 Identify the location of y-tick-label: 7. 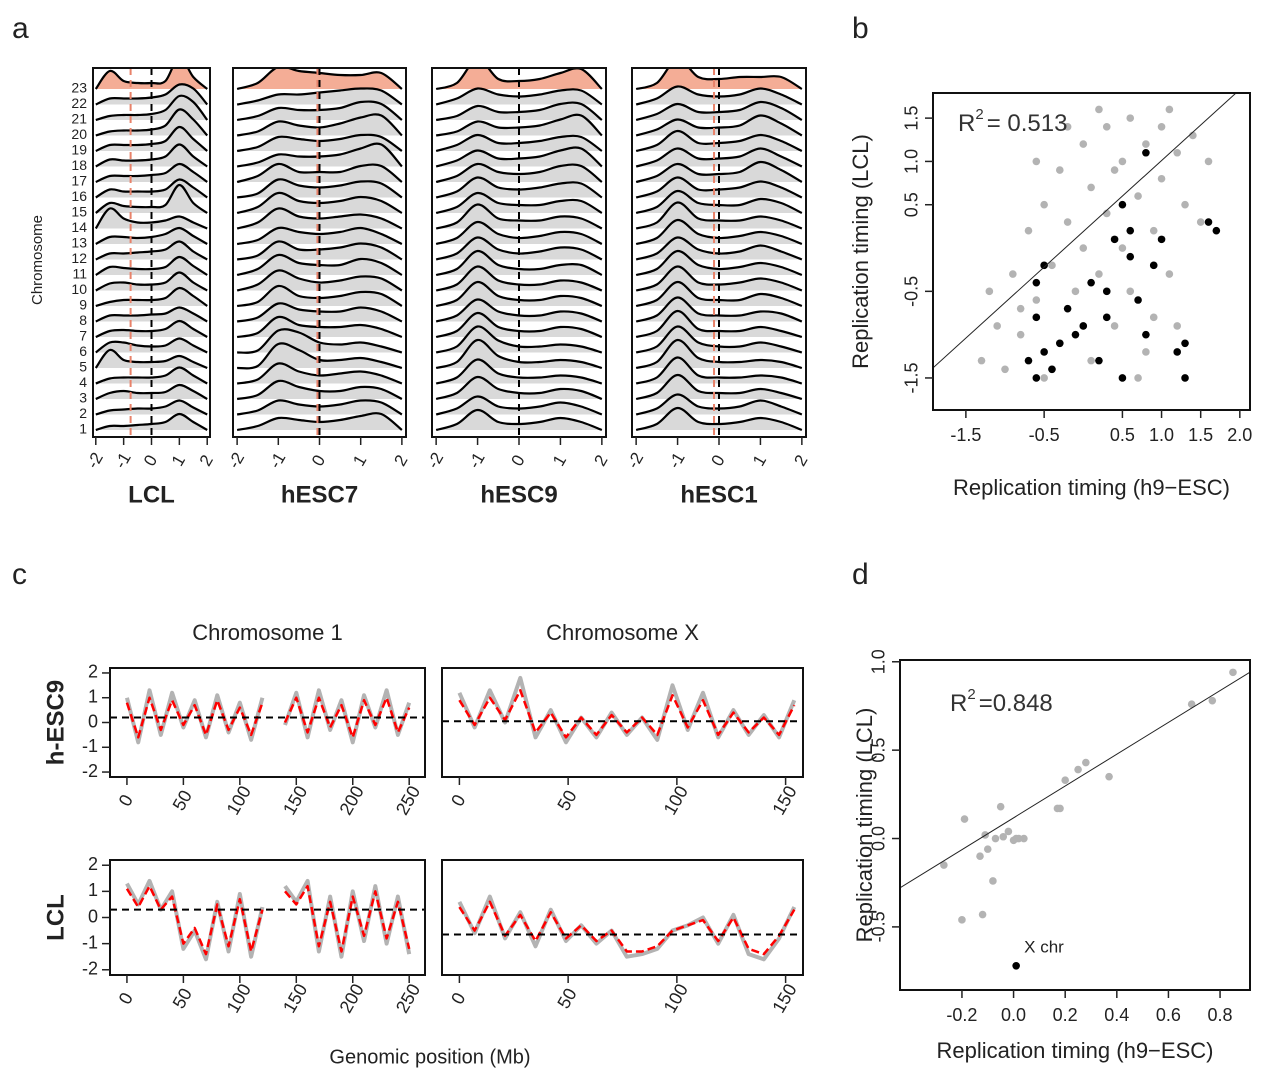
(83, 336).